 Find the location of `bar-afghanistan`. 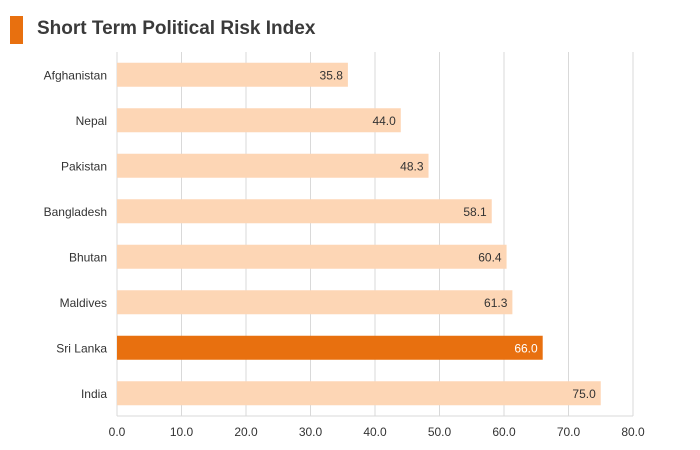

bar-afghanistan is located at coordinates (232, 74).